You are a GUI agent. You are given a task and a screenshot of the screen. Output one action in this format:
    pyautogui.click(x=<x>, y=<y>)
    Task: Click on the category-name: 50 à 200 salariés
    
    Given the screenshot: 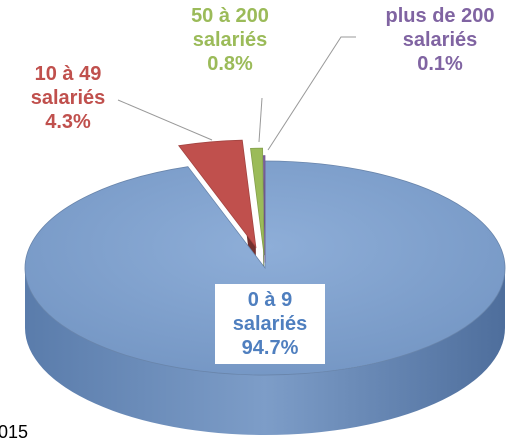 What is the action you would take?
    pyautogui.click(x=230, y=28)
    